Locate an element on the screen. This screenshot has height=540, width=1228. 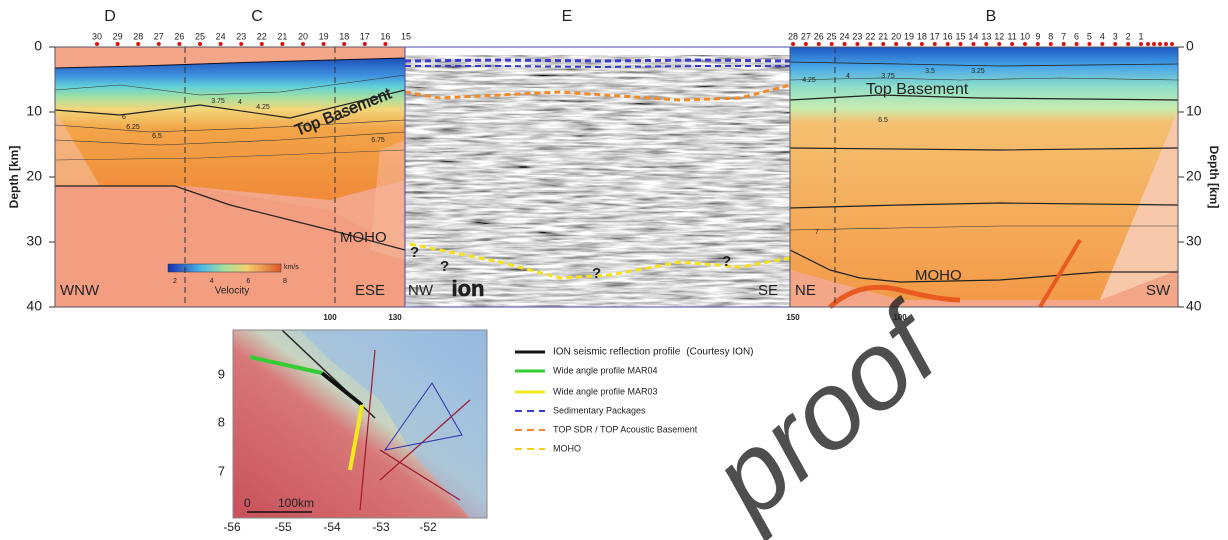
station-label: 25 is located at coordinates (832, 36).